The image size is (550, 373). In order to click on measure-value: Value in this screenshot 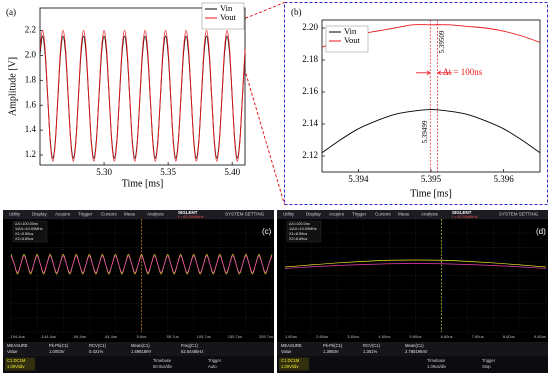, I will do `click(286, 351)`.